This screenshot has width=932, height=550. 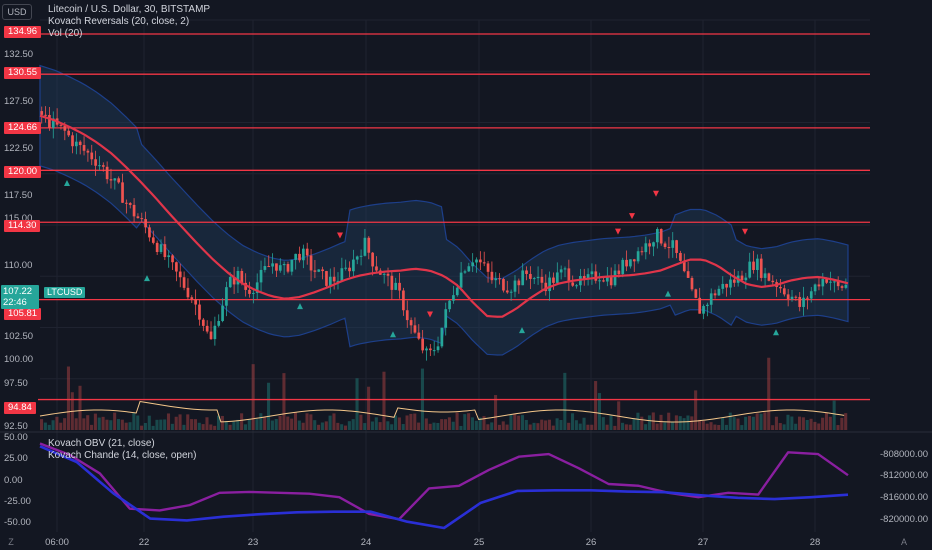 What do you see at coordinates (119, 21) in the screenshot?
I see `indicator-kovach-reversals: Kovach Reversals (20, close, 2)` at bounding box center [119, 21].